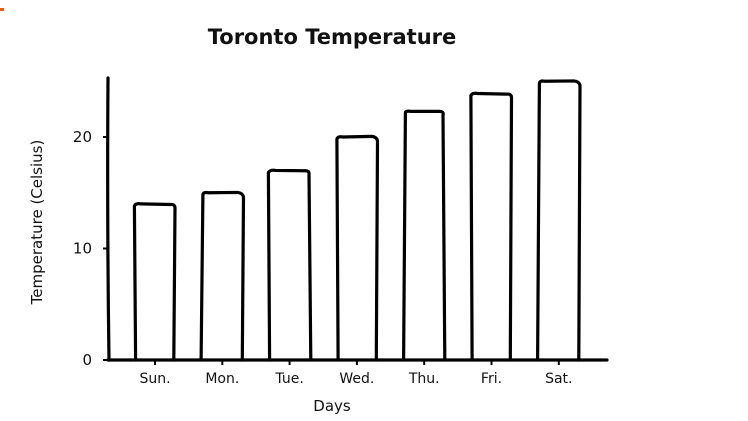 Image resolution: width=748 pixels, height=421 pixels. I want to click on y-tick-label-20: 20, so click(82, 137).